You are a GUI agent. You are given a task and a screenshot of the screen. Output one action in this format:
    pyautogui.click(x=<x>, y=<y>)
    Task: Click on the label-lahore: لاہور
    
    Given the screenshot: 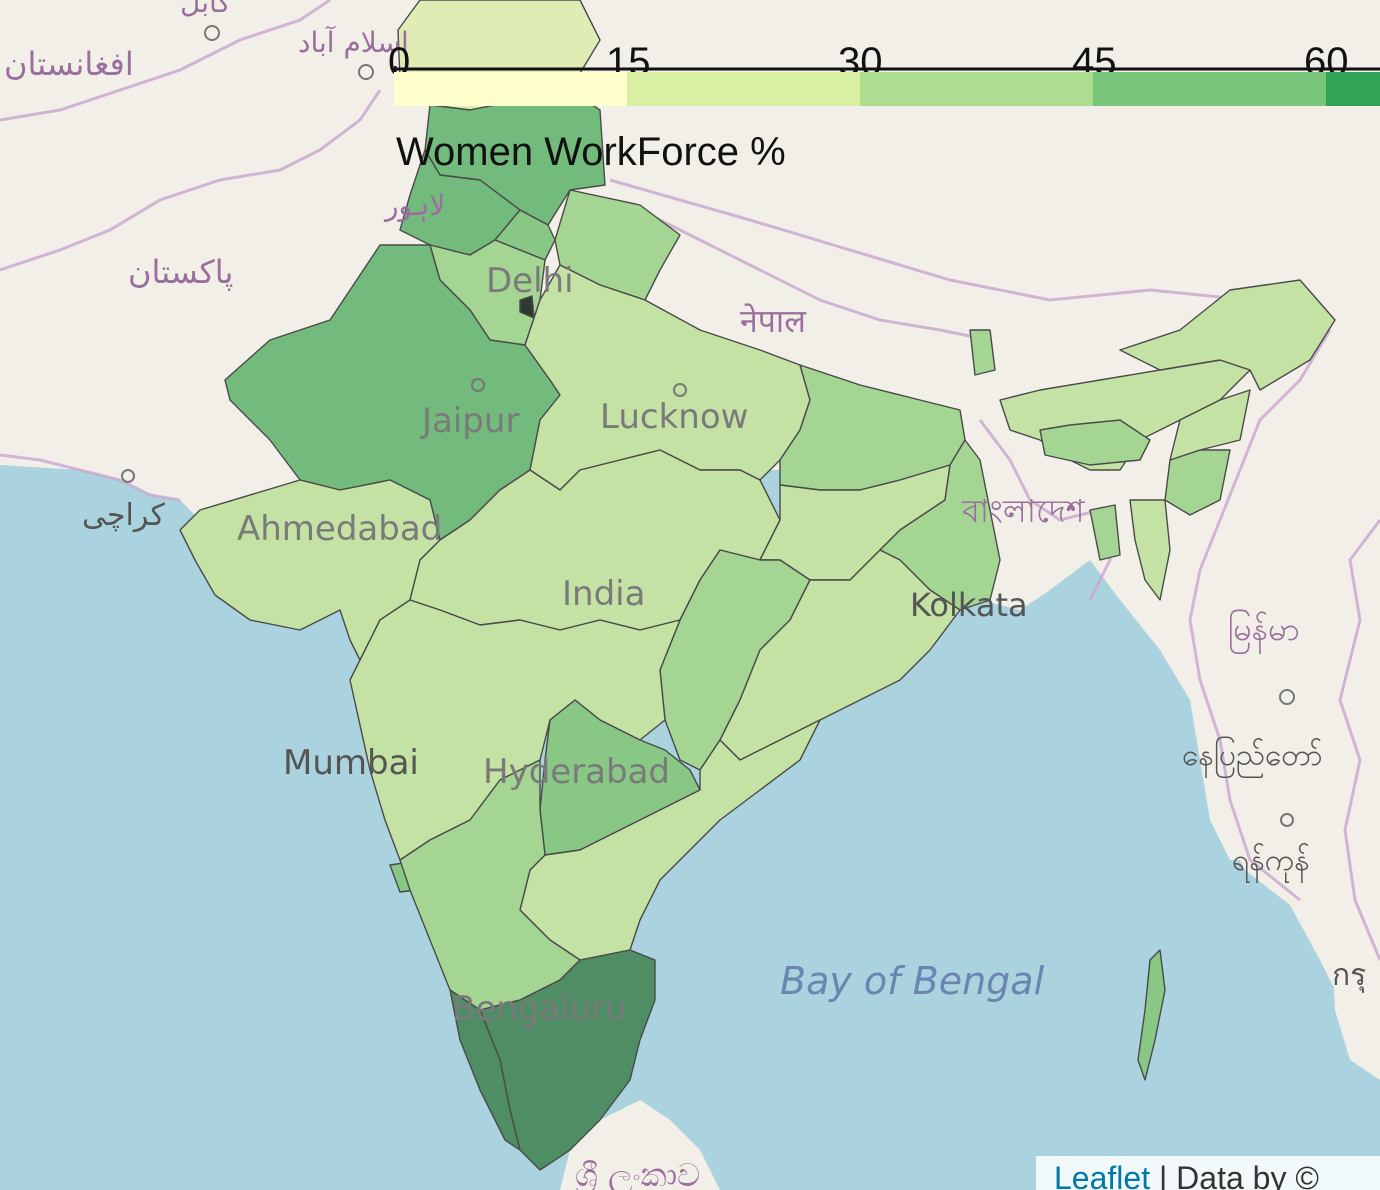 What is the action you would take?
    pyautogui.click(x=414, y=205)
    